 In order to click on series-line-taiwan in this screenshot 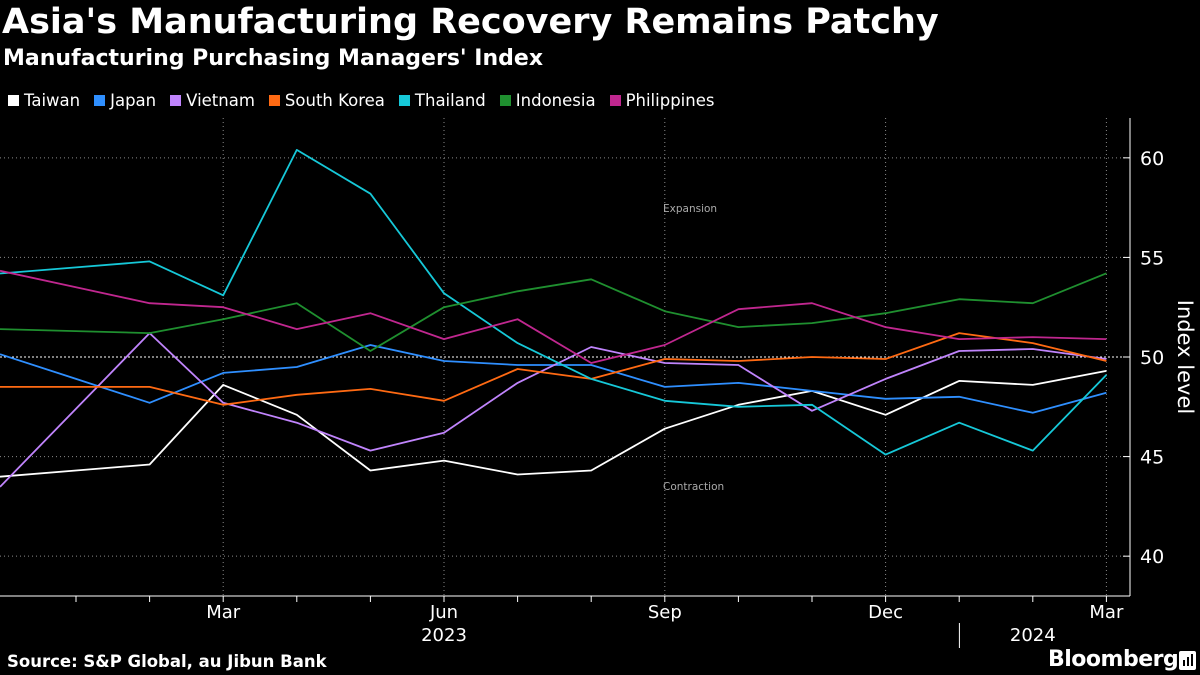, I will do `click(553, 424)`.